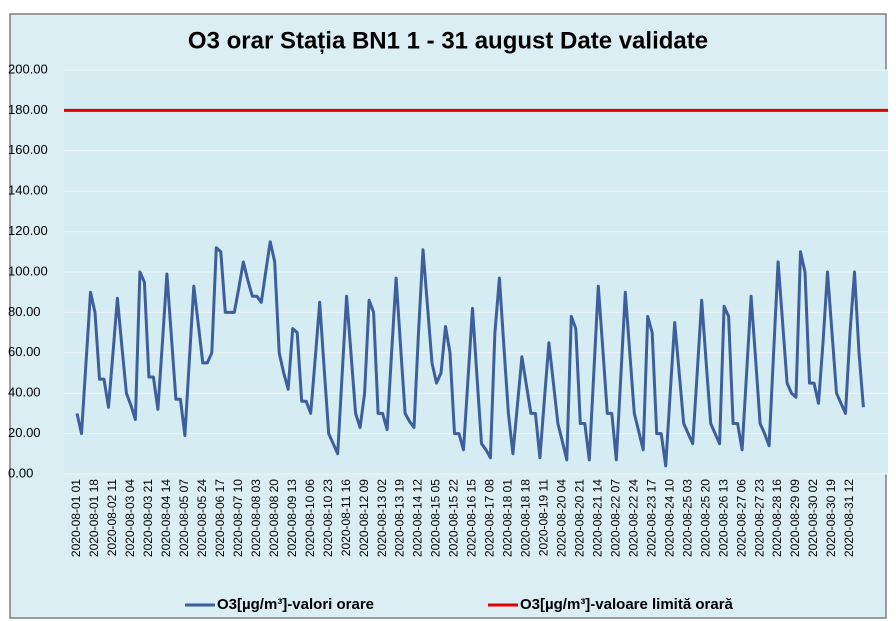 This screenshot has width=896, height=621. Describe the element at coordinates (651, 518) in the screenshot. I see `x-tick-label: 2020-08-23 17` at that location.